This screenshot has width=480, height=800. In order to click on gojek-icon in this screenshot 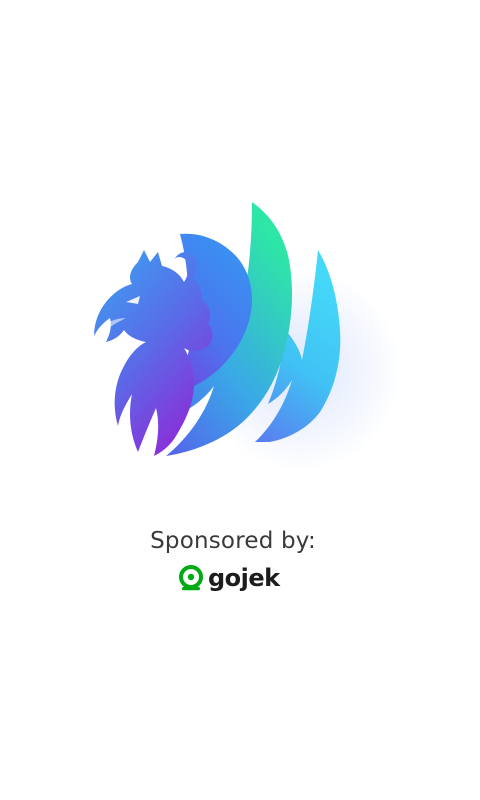, I will do `click(191, 578)`.